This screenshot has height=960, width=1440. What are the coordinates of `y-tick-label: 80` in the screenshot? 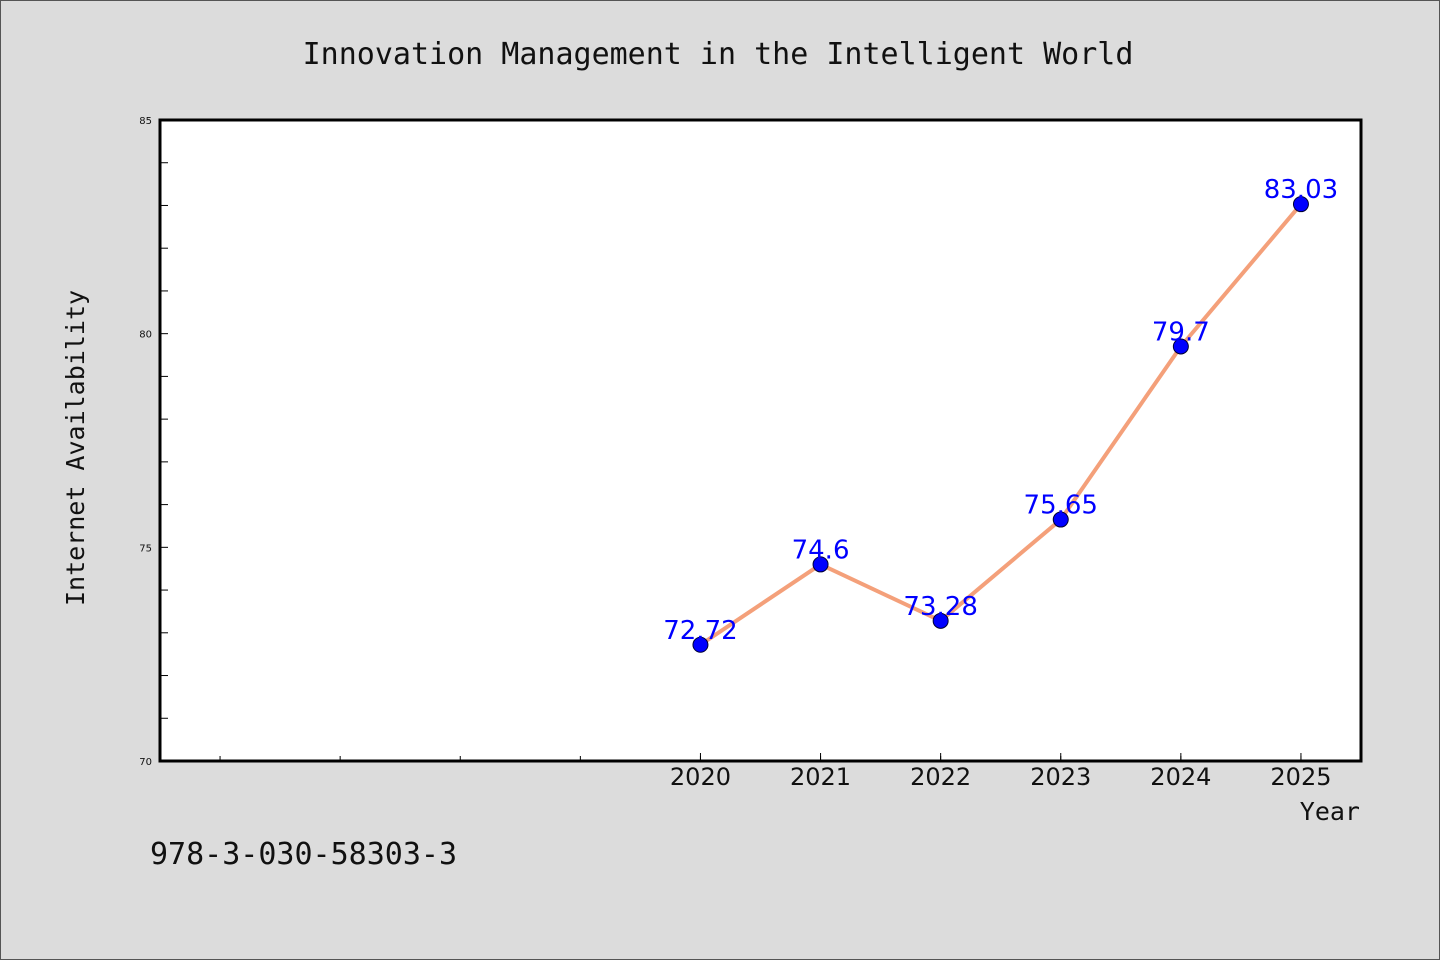 It's located at (145, 335).